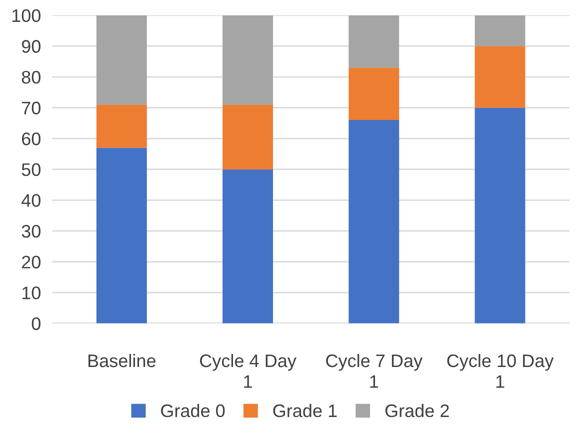  I want to click on y-tick-label: 100, so click(26, 15).